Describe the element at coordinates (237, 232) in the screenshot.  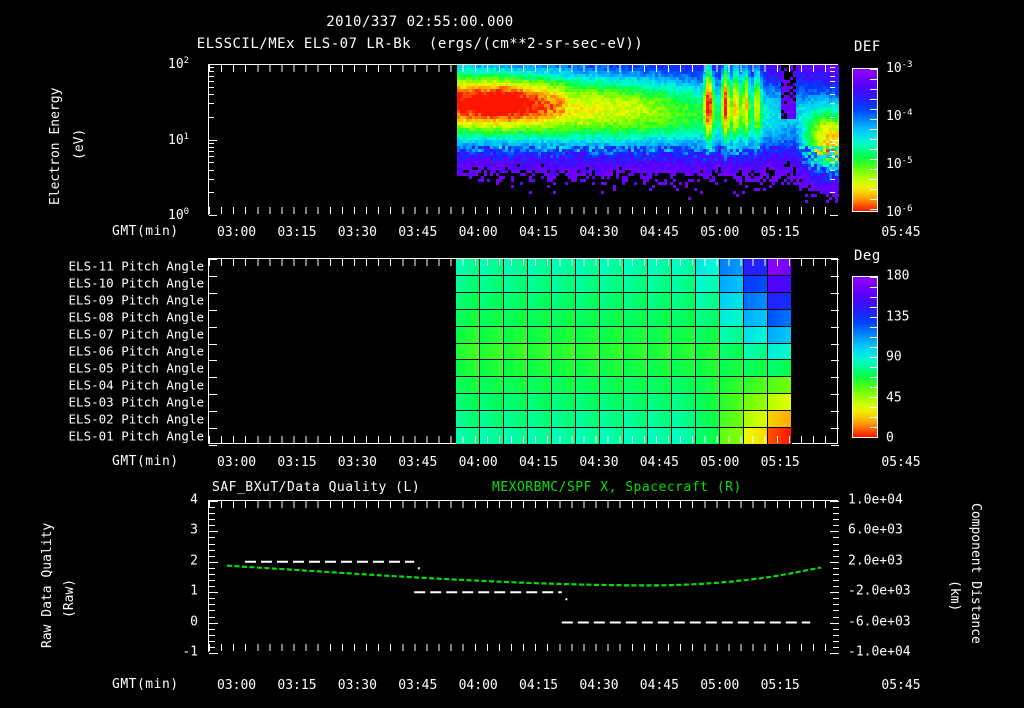
I see `xtick-label: 03:00` at that location.